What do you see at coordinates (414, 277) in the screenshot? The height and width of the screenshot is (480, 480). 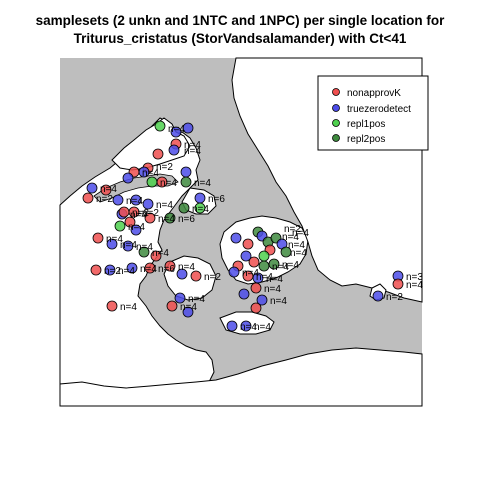 I see `point-count-label: n=3` at bounding box center [414, 277].